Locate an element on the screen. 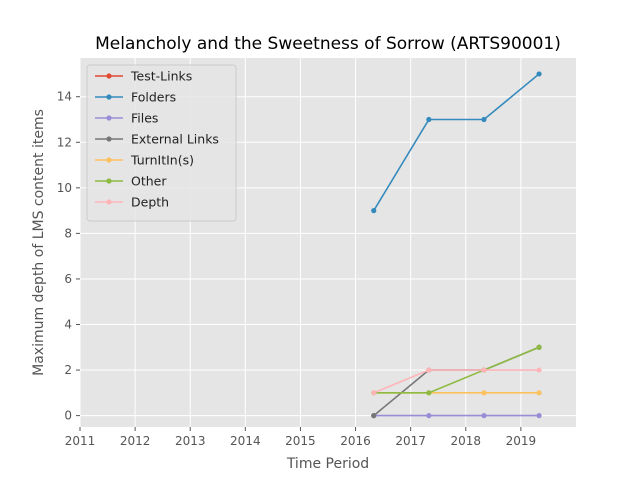 The image size is (640, 480). legend-box is located at coordinates (161, 143).